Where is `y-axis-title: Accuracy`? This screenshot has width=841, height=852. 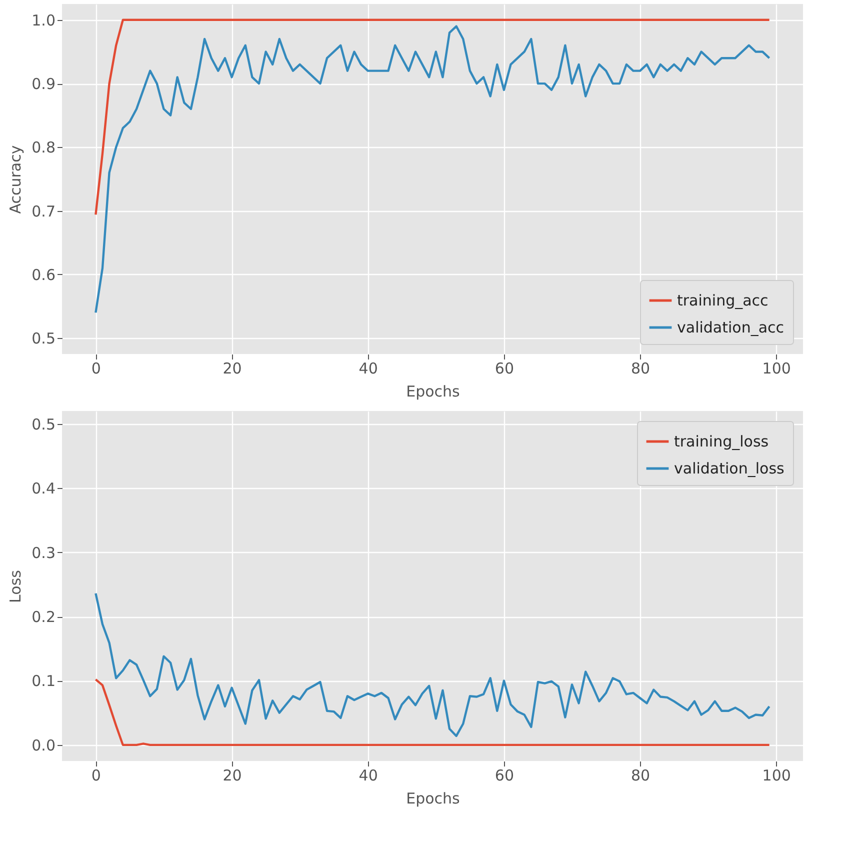
y-axis-title: Accuracy is located at coordinates (15, 179).